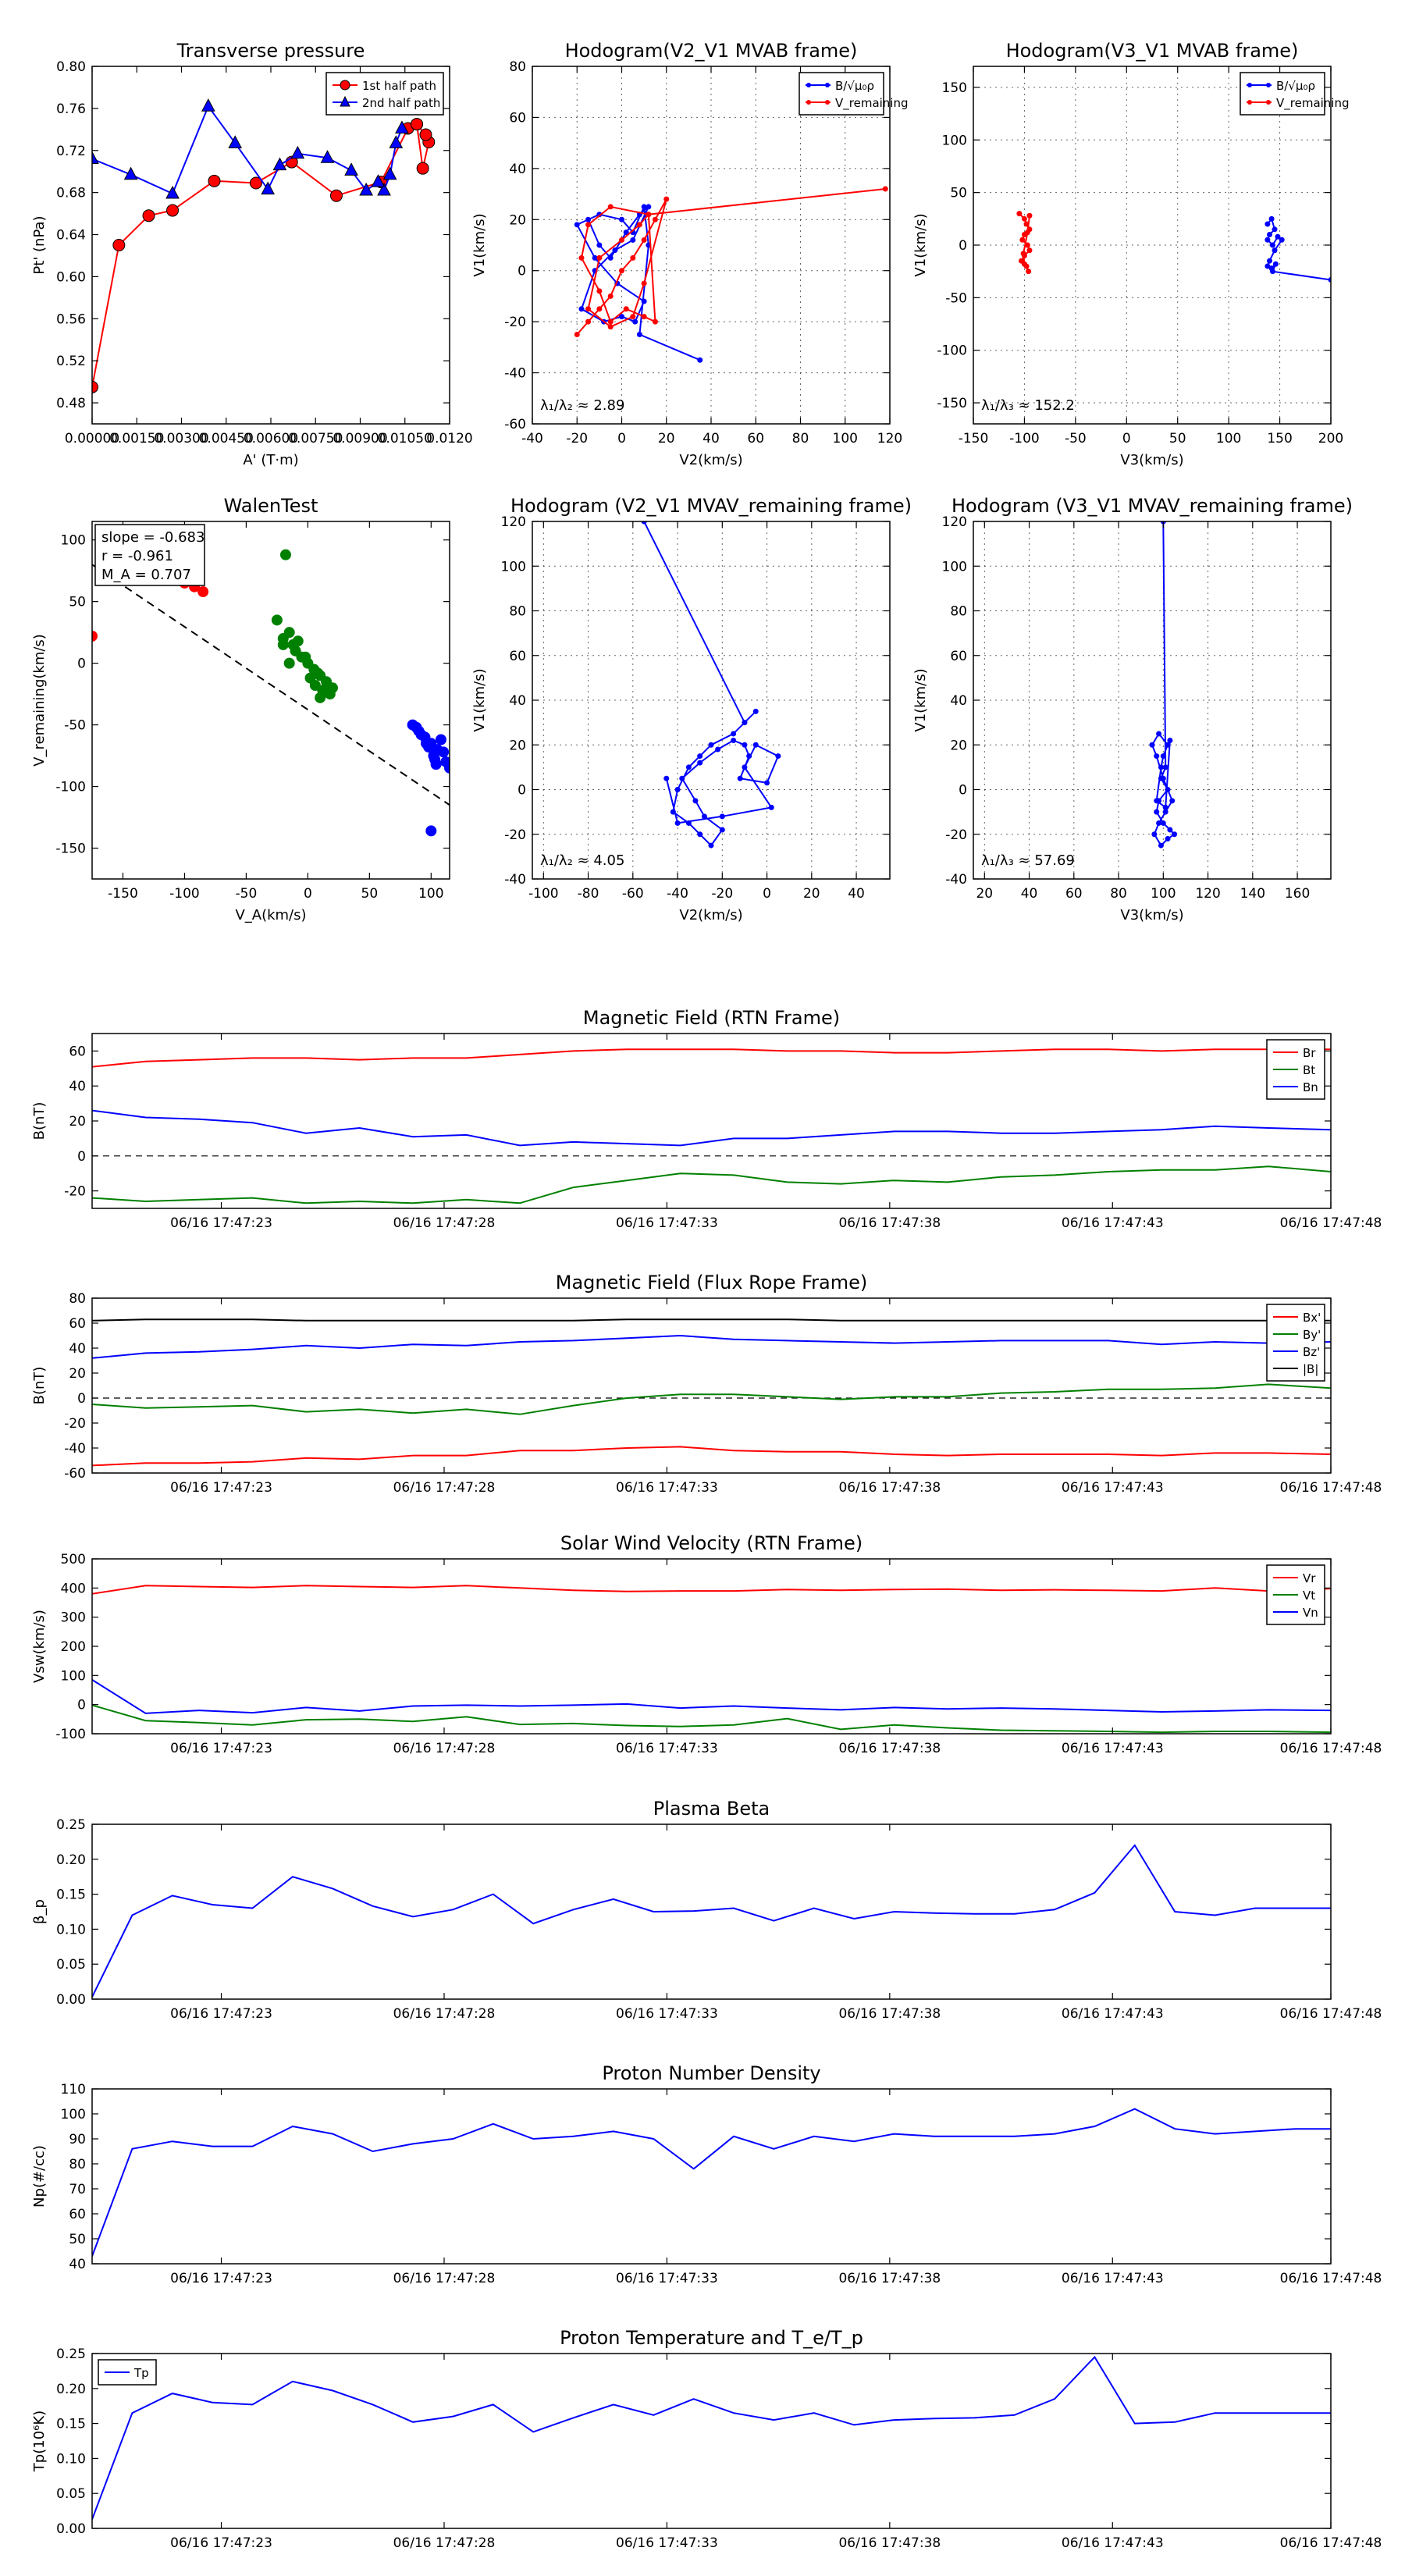 This screenshot has height=2576, width=1405. What do you see at coordinates (77, 1349) in the screenshot?
I see `y-tick-label: 40` at bounding box center [77, 1349].